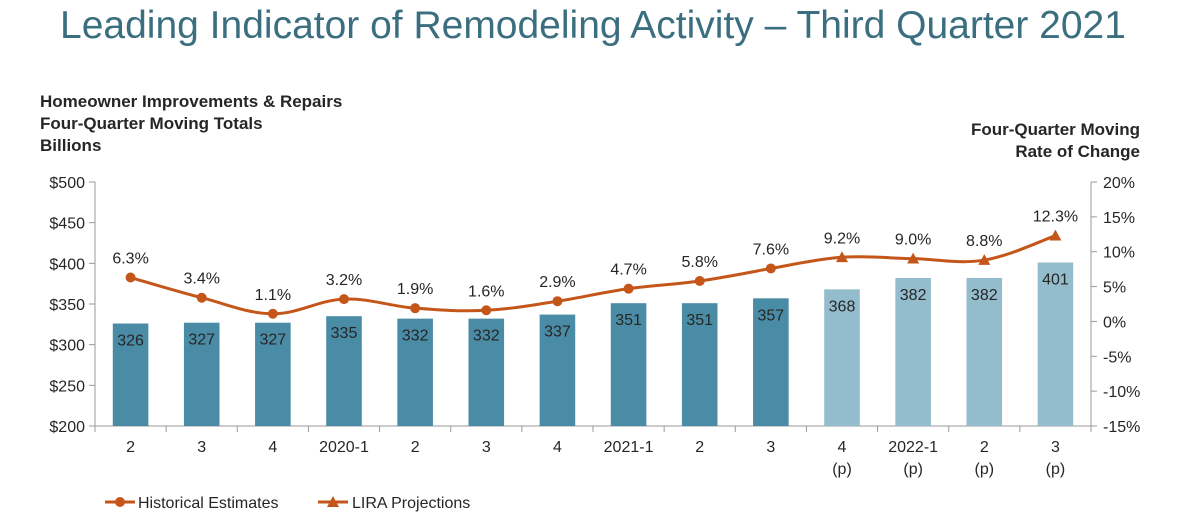 Image resolution: width=1200 pixels, height=518 pixels. Describe the element at coordinates (273, 295) in the screenshot. I see `historical-value-label: 1.1%` at that location.